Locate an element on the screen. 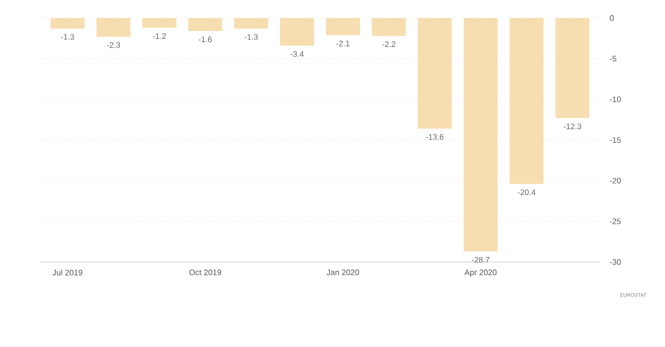  y-tick-label: -25 is located at coordinates (615, 221).